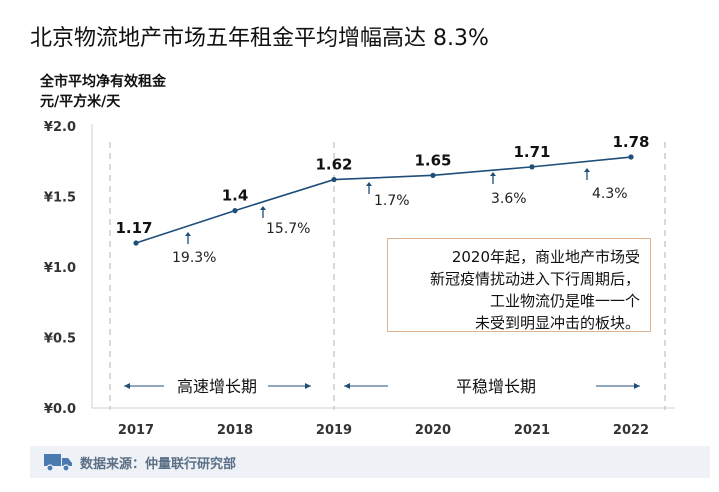  What do you see at coordinates (288, 229) in the screenshot?
I see `growth-label: 15.7%` at bounding box center [288, 229].